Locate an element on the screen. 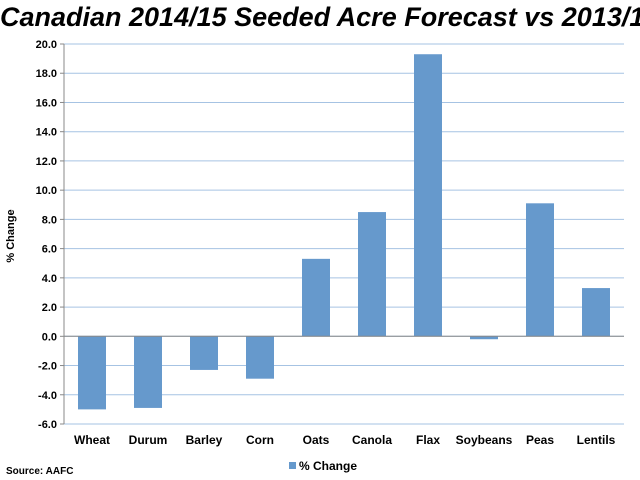 Image resolution: width=640 pixels, height=480 pixels. legend-label: % Change is located at coordinates (328, 466).